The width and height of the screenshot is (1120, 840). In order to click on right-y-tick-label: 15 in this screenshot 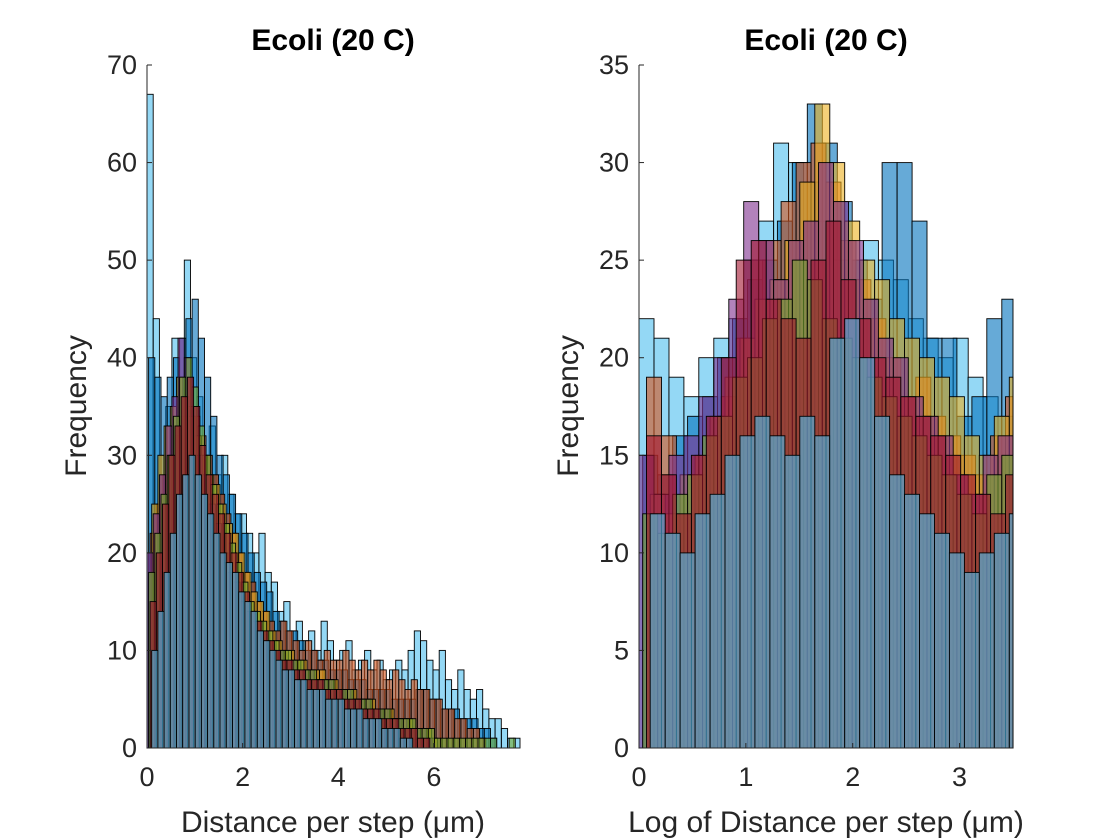, I will do `click(614, 455)`.